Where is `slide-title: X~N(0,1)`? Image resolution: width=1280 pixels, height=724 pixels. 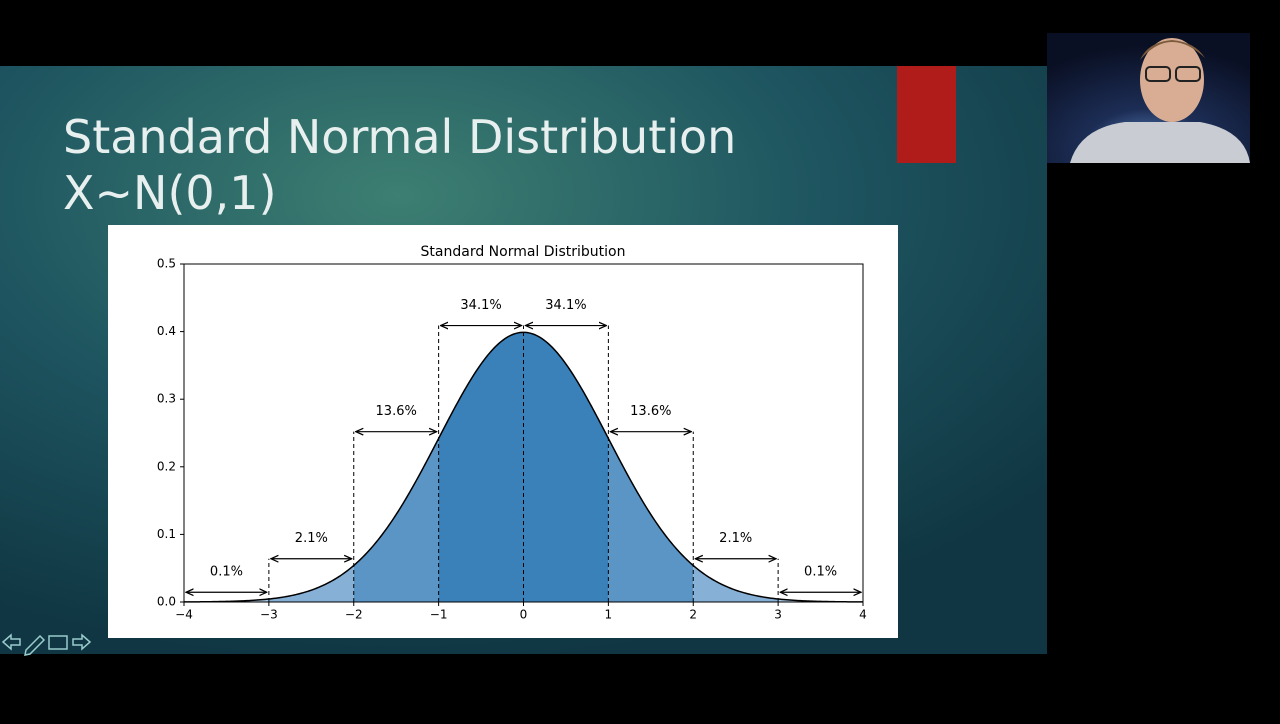
slide-title: X~N(0,1) is located at coordinates (170, 193).